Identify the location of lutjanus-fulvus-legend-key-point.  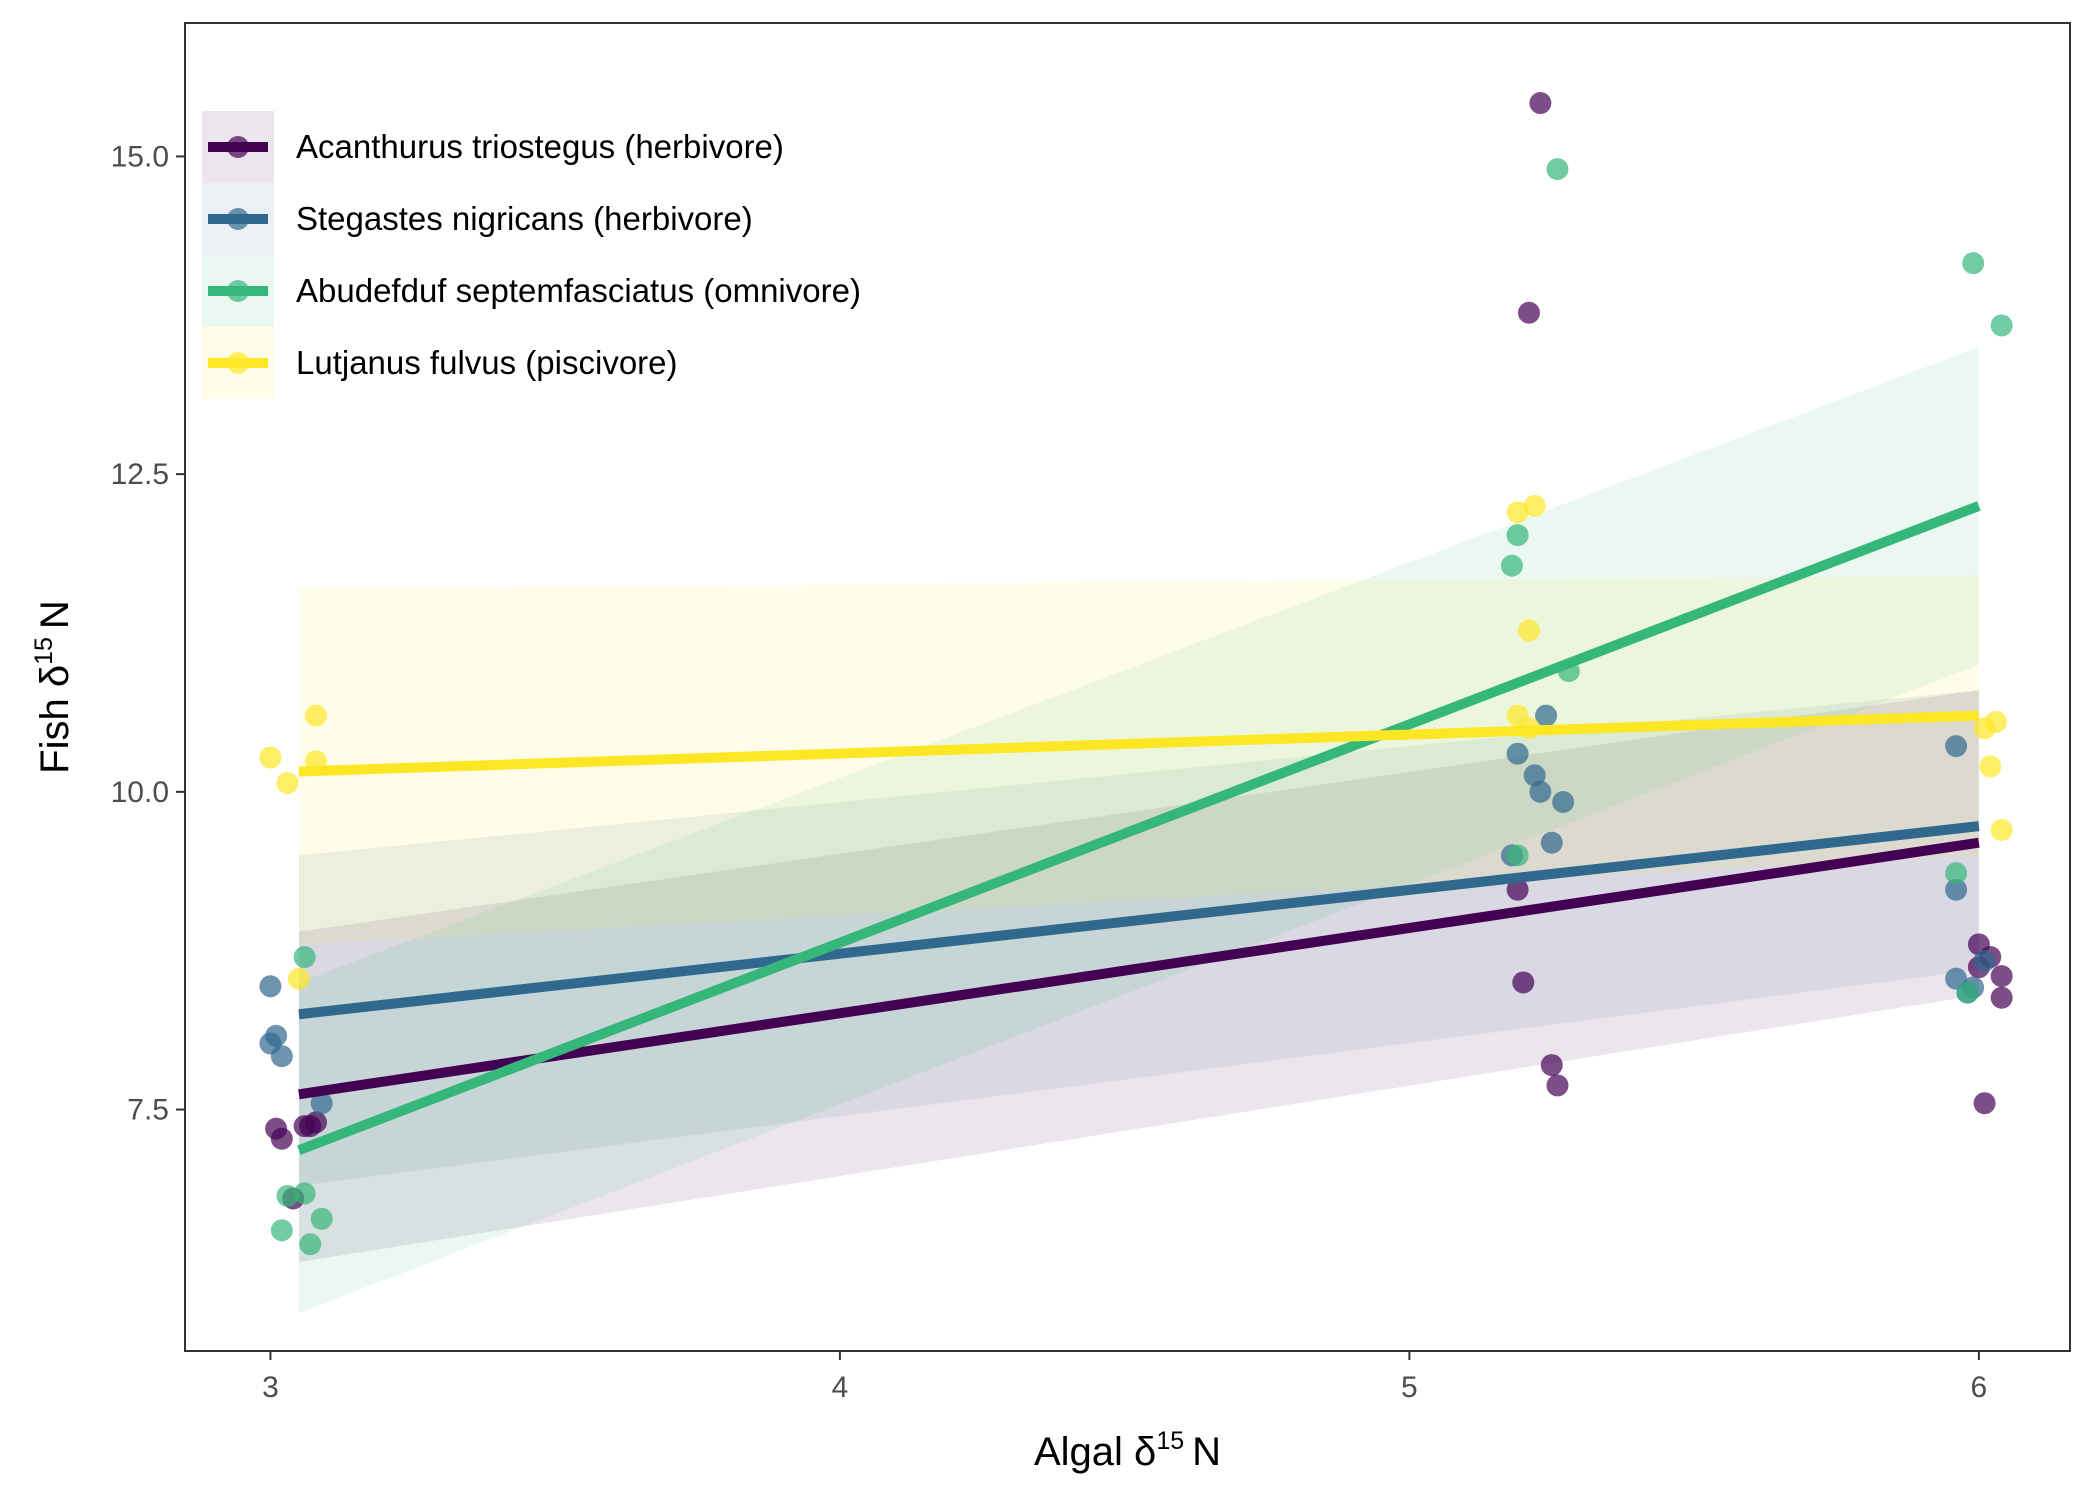
(238, 363).